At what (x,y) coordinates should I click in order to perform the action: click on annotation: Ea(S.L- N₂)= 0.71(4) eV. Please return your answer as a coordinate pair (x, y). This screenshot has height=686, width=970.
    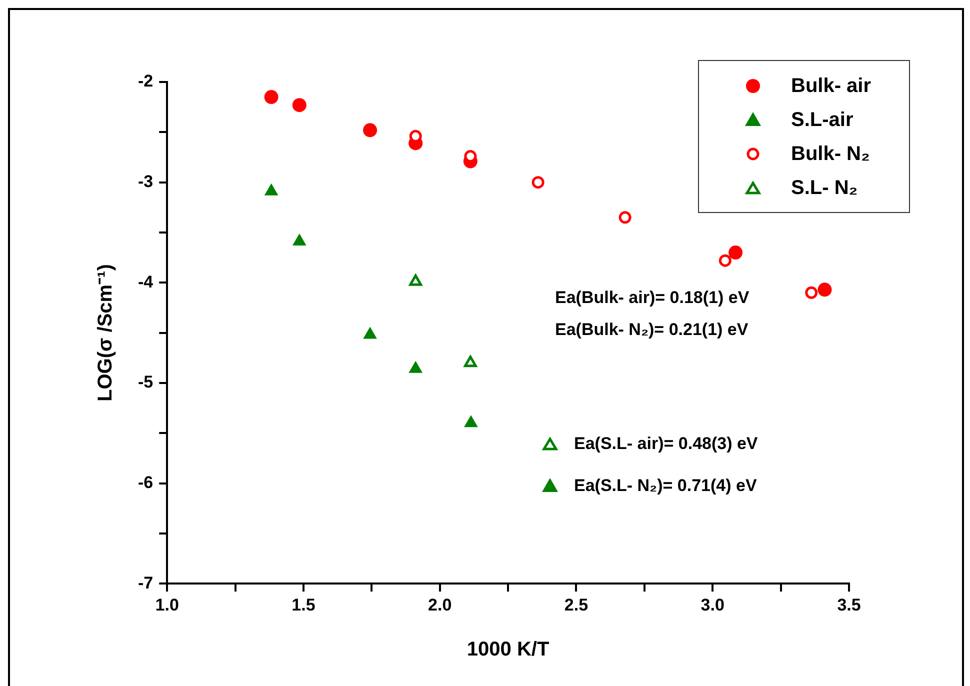
    Looking at the image, I should click on (665, 486).